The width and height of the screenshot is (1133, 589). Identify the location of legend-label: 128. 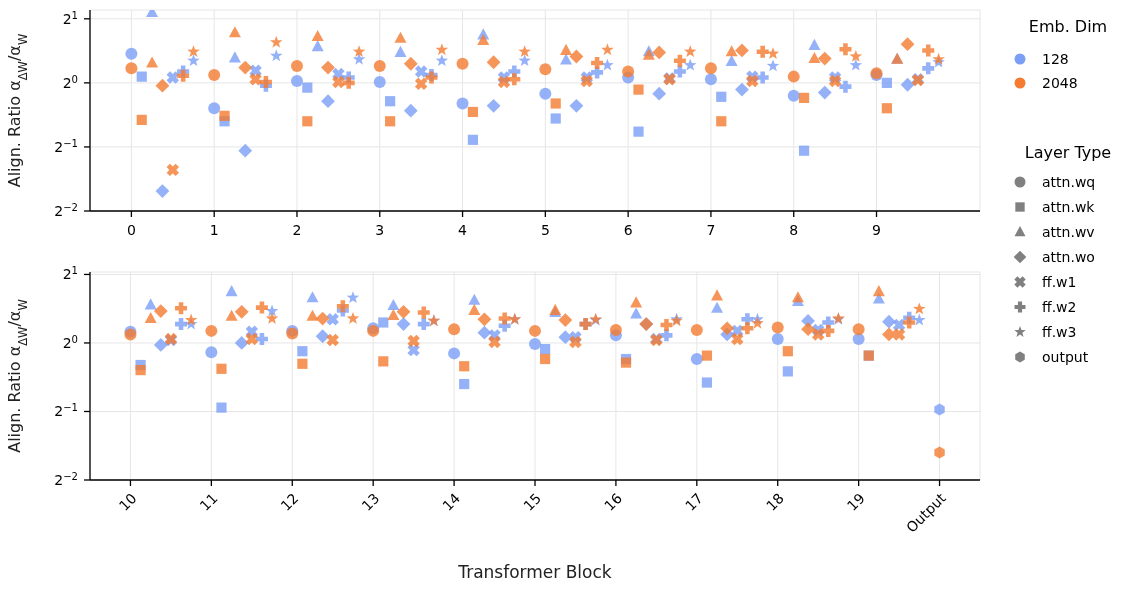
(1055, 59).